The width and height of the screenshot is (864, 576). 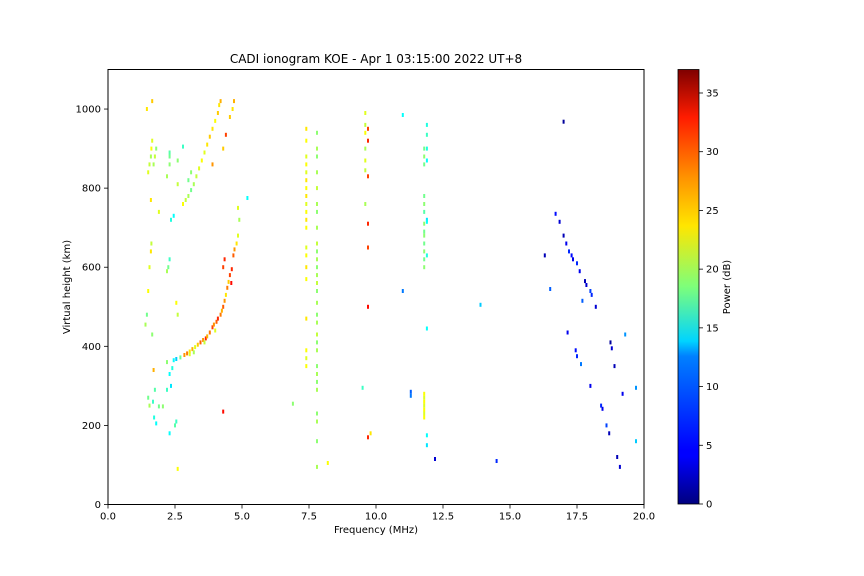 I want to click on x-tick-label: 10.0, so click(x=376, y=517).